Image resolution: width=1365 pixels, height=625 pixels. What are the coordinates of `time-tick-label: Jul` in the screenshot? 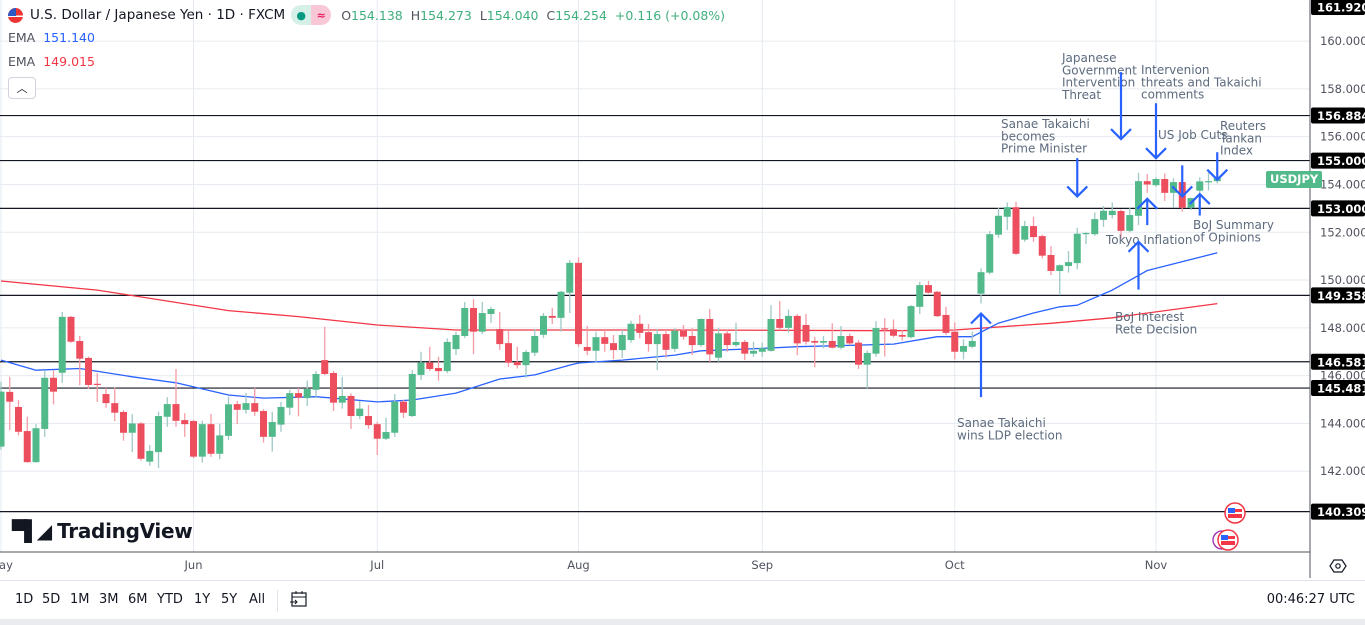 It's located at (376, 565).